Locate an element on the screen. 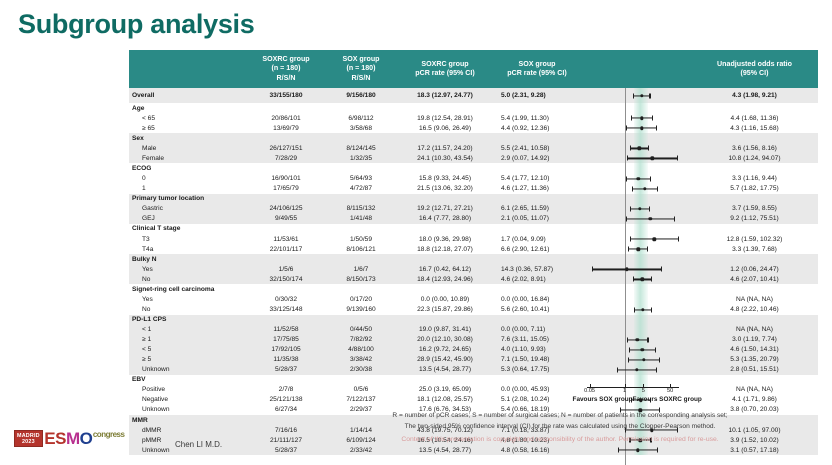 This screenshot has height=465, width=832. cell-soxrc-rate: 21.5 (13.06, 32.20) is located at coordinates (445, 189).